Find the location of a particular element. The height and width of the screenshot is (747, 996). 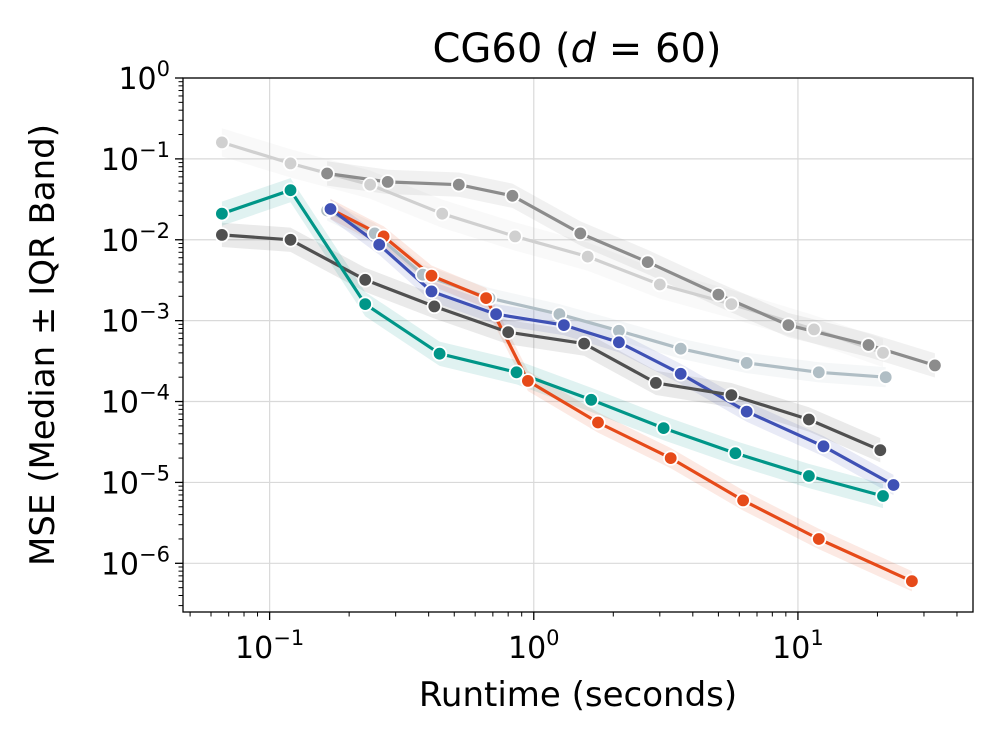

y-tick-label-1: 10⁻¹ is located at coordinates (135, 158).